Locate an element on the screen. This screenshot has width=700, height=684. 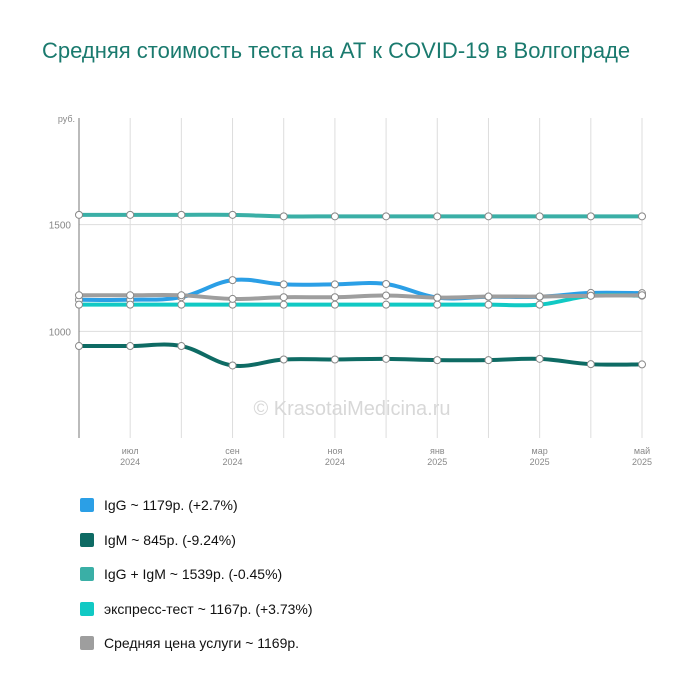
x-tick-label-month: ноя is located at coordinates (334, 451).